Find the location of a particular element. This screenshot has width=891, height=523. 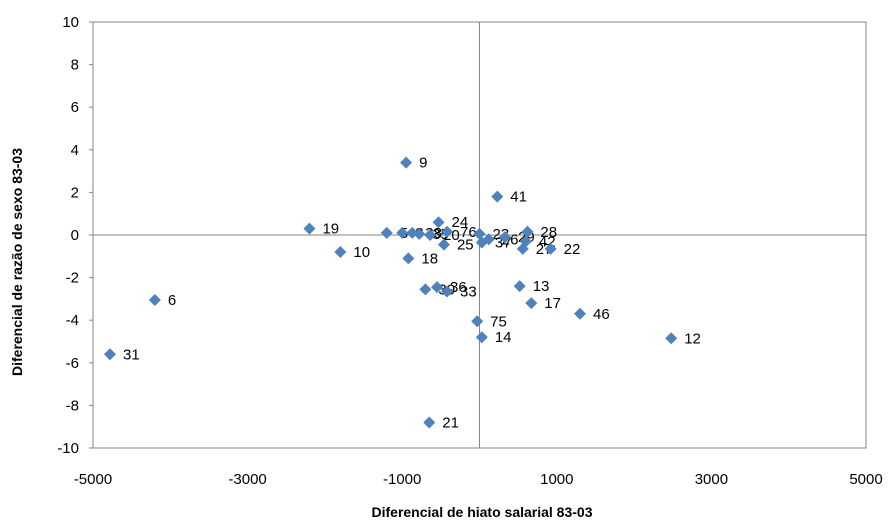

y-tick-label: 0 is located at coordinates (75, 235).